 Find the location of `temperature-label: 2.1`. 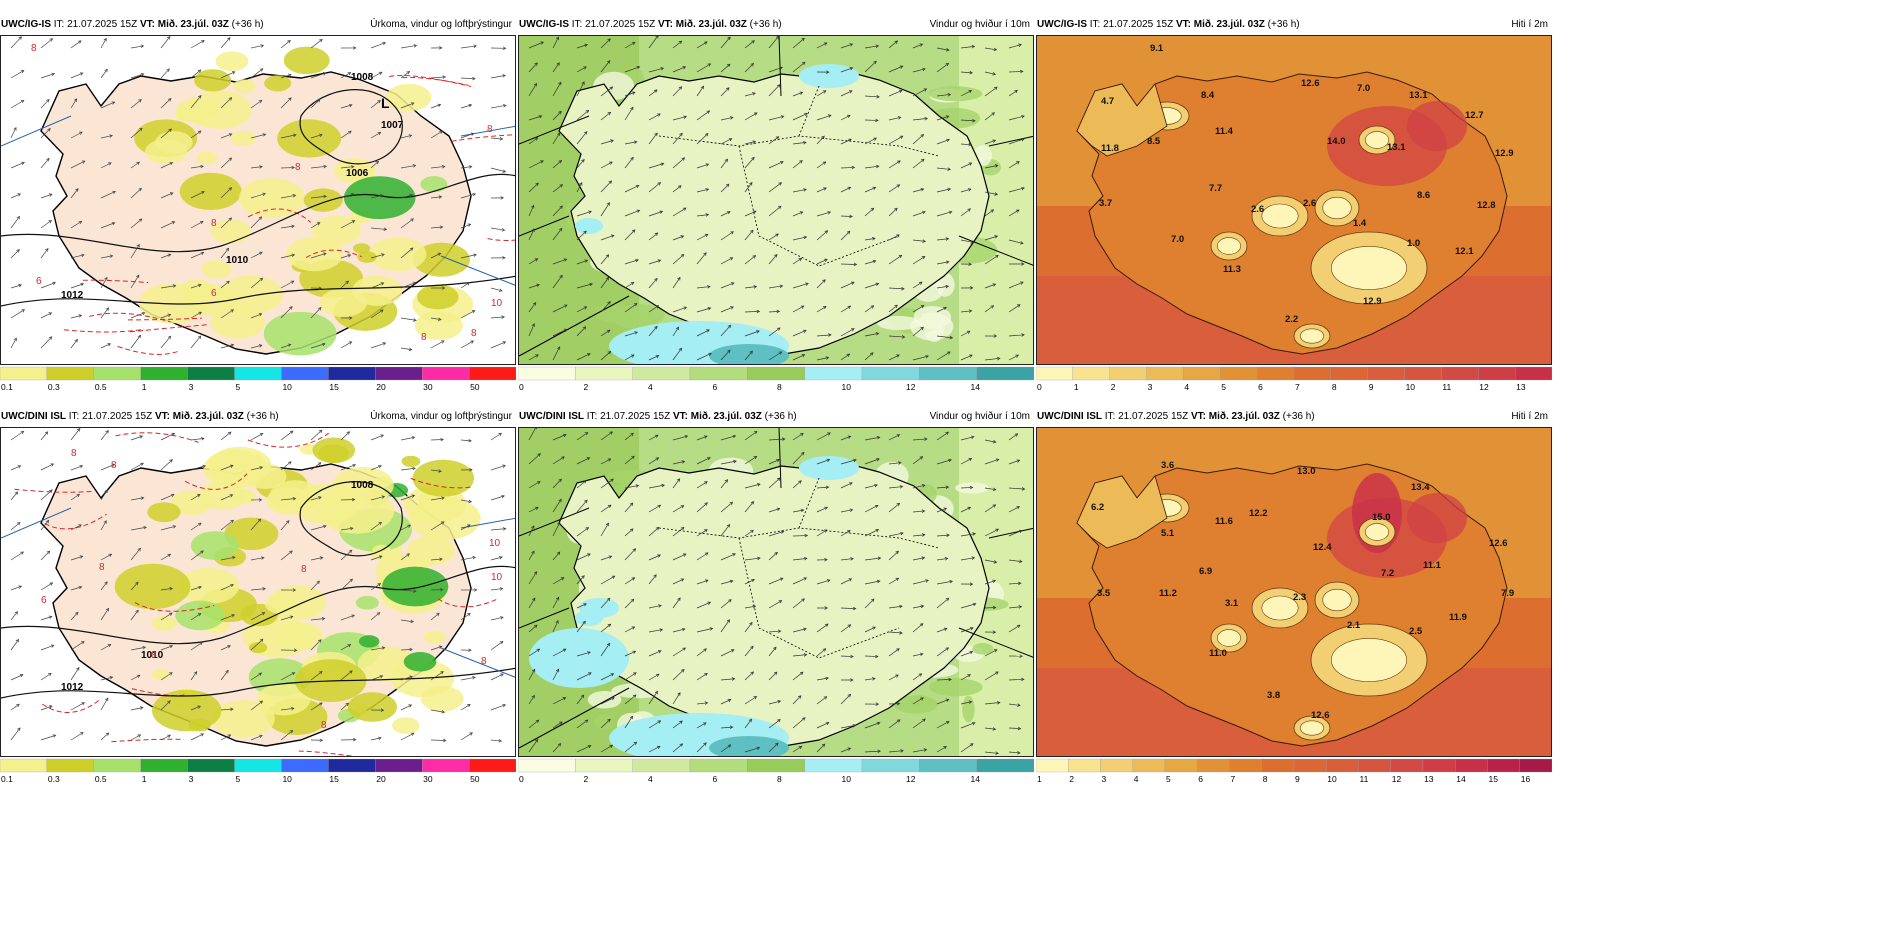

temperature-label: 2.1 is located at coordinates (1354, 625).